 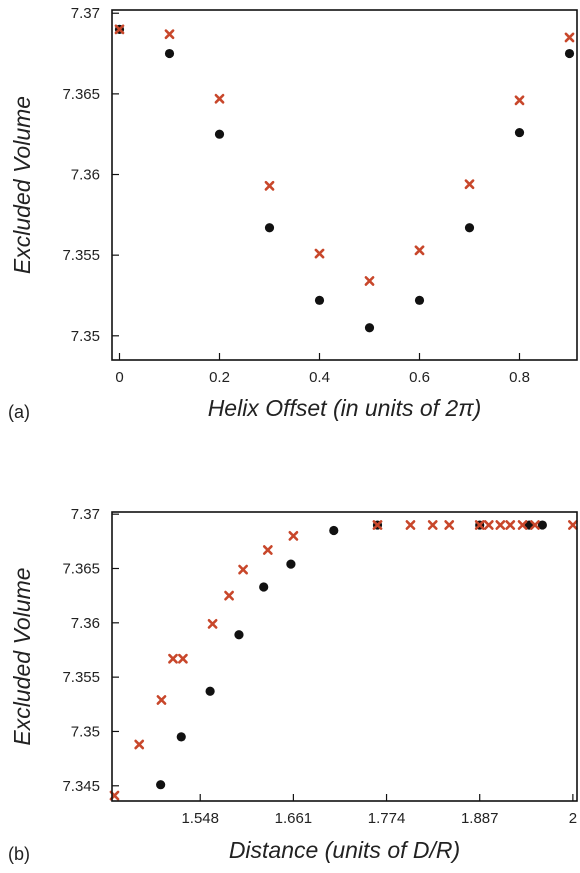 I want to click on panel-b-x-axis-title: Distance (units of D/R), so click(x=344, y=850).